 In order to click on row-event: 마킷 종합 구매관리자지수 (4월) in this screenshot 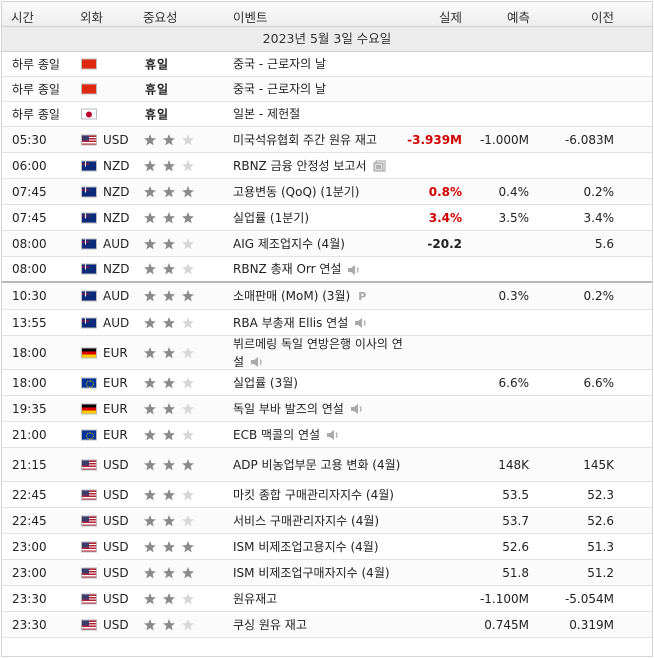, I will do `click(320, 495)`.